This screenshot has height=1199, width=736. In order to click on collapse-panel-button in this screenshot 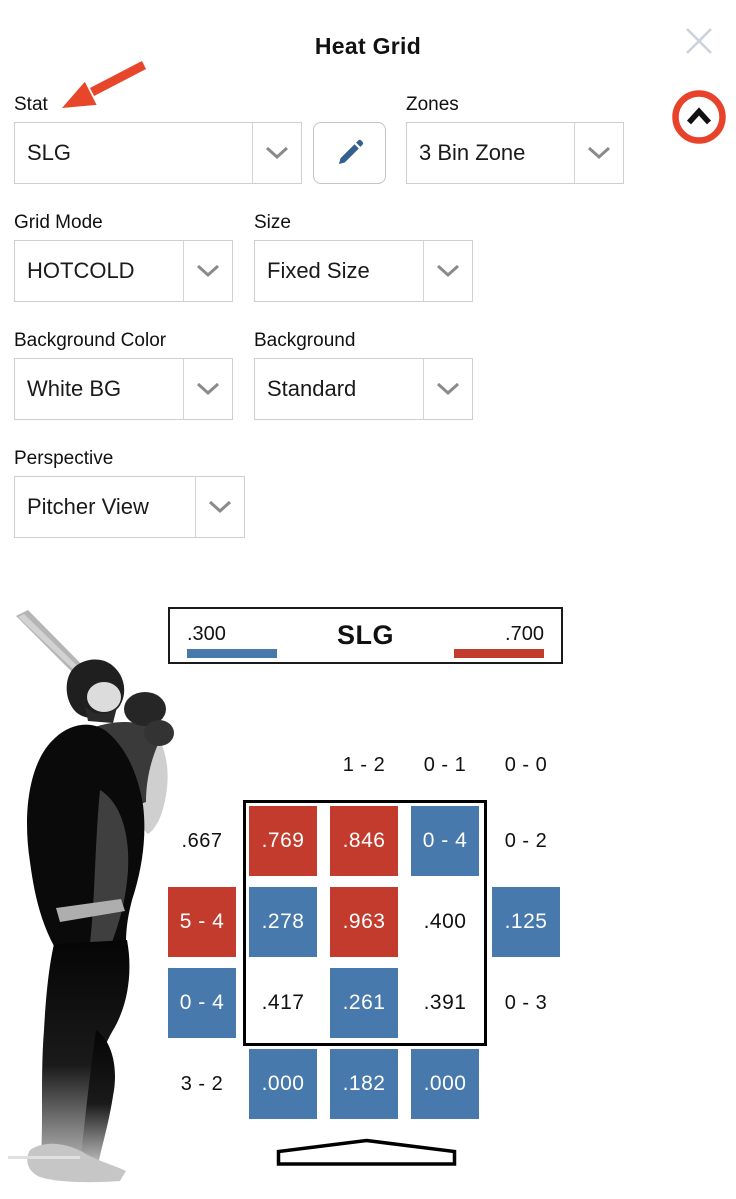, I will do `click(699, 117)`.